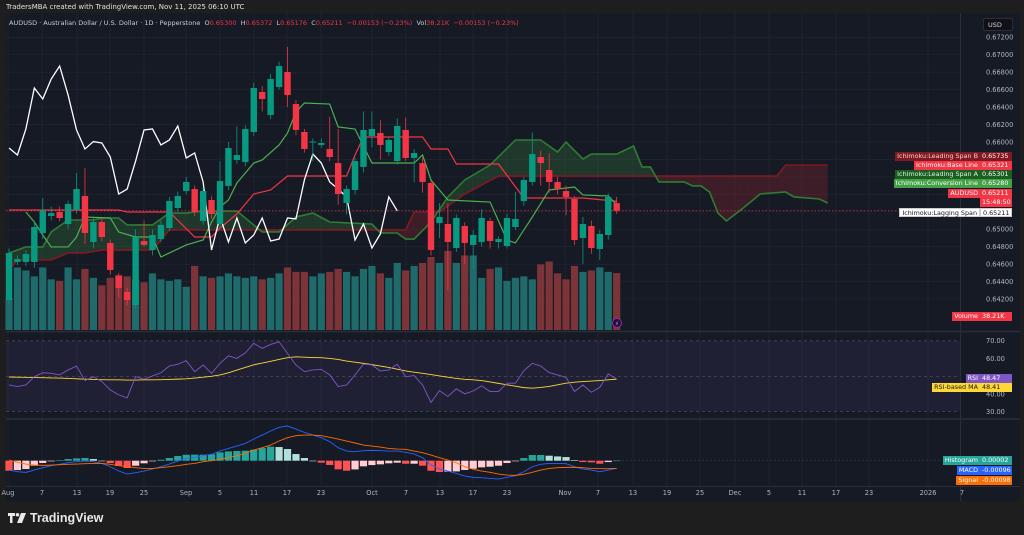  Describe the element at coordinates (312, 372) in the screenshot. I see `rsi-pane` at that location.